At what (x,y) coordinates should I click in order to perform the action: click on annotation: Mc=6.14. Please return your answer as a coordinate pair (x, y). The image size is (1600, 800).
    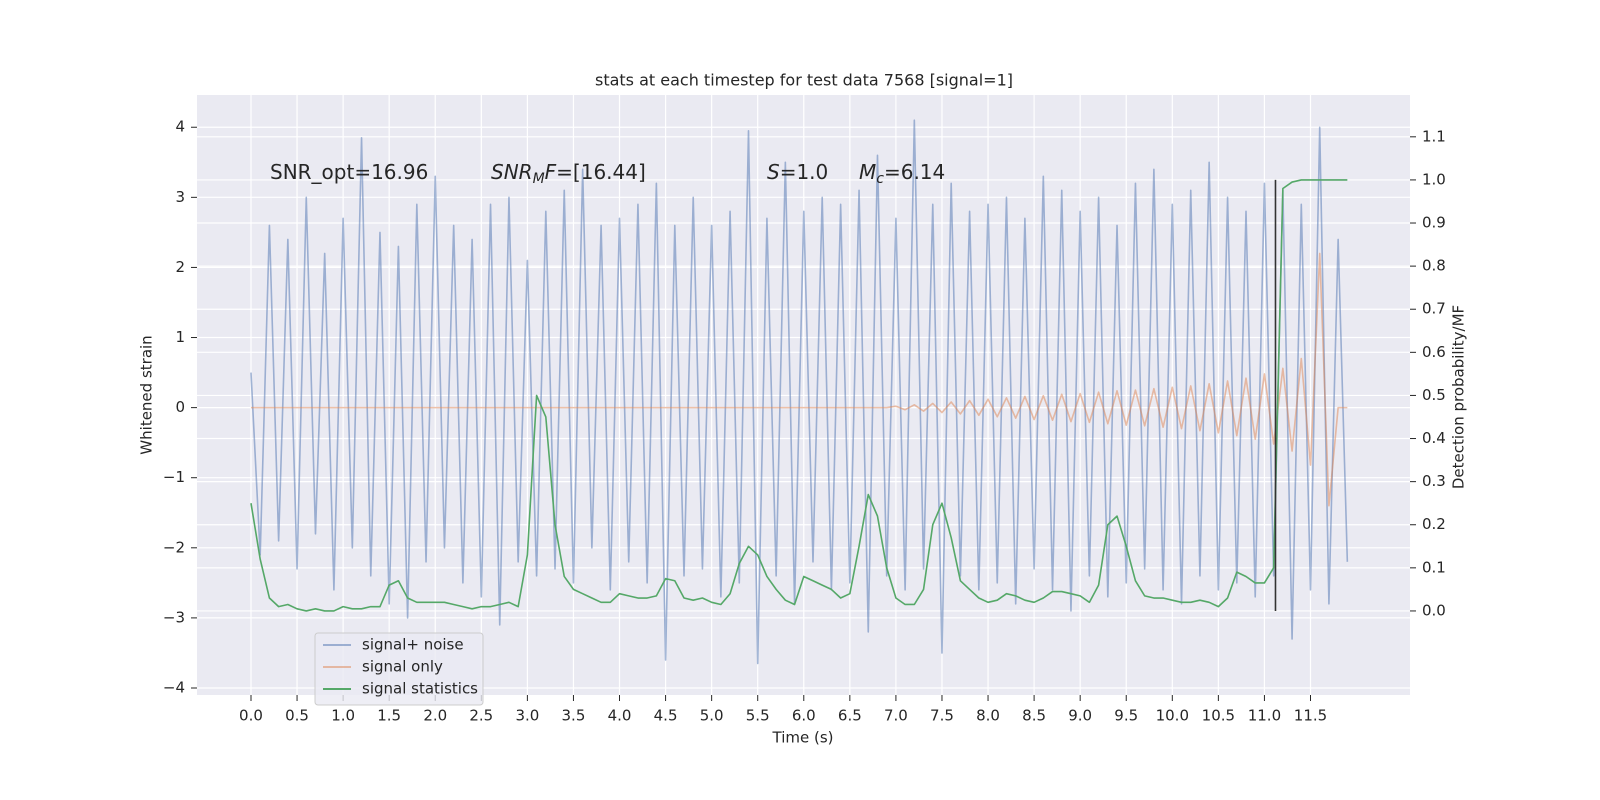
    Looking at the image, I should click on (902, 174).